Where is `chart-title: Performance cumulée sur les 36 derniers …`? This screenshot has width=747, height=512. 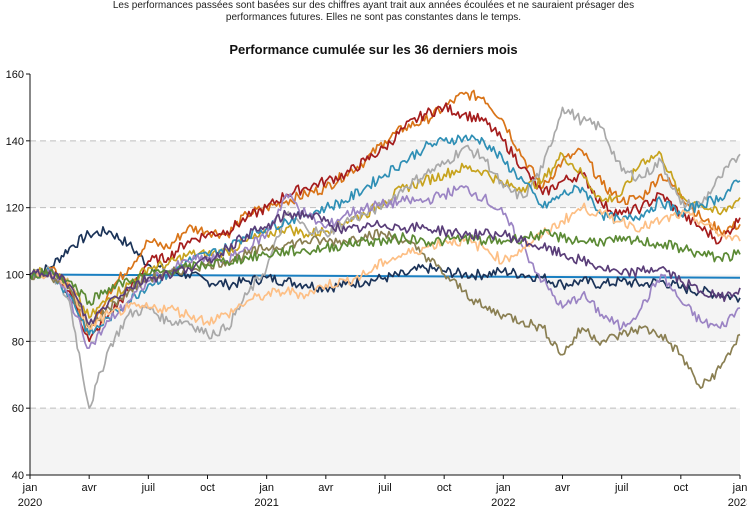 chart-title: Performance cumulée sur les 36 derniers … is located at coordinates (373, 49).